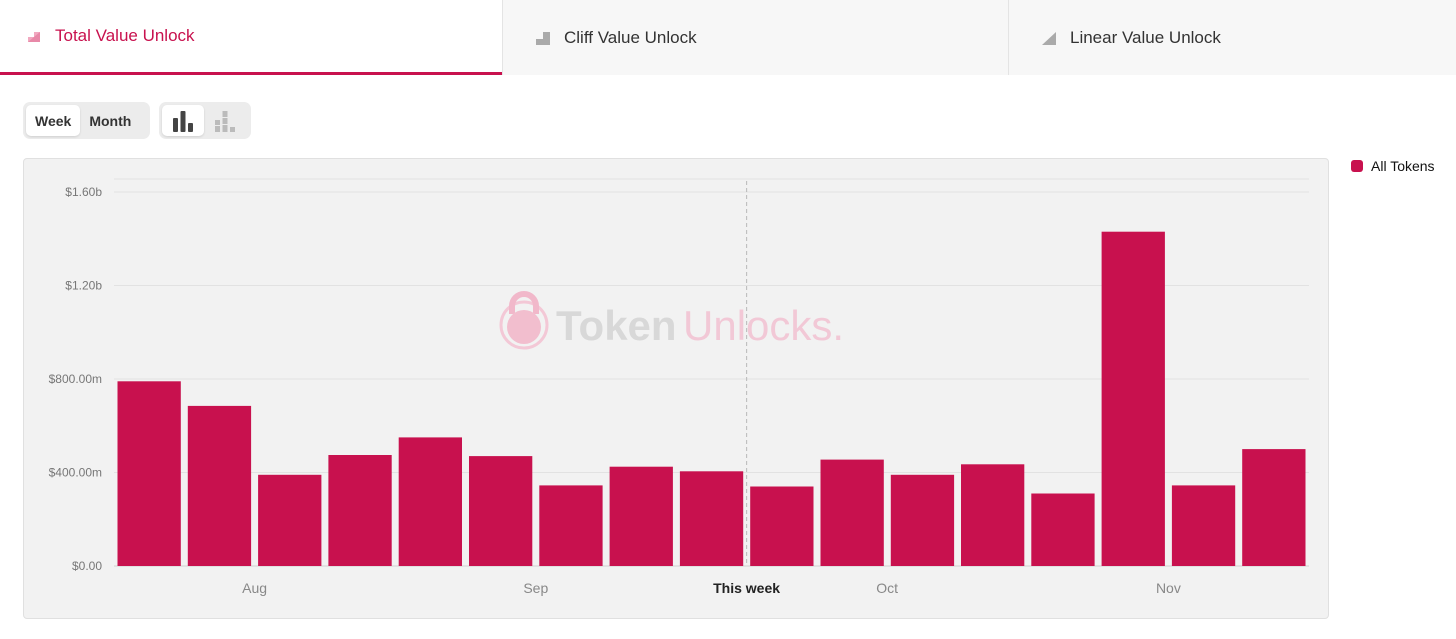 Image resolution: width=1456 pixels, height=639 pixels. Describe the element at coordinates (616, 325) in the screenshot. I see `watermark-brand-dark: Token` at that location.